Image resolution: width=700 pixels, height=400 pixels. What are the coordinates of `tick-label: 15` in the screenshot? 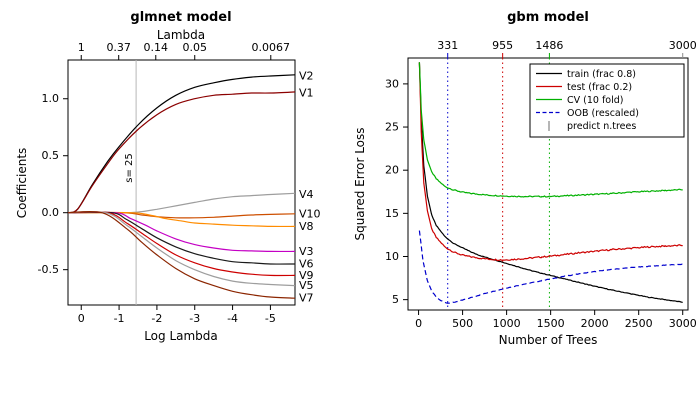 It's located at (392, 213).